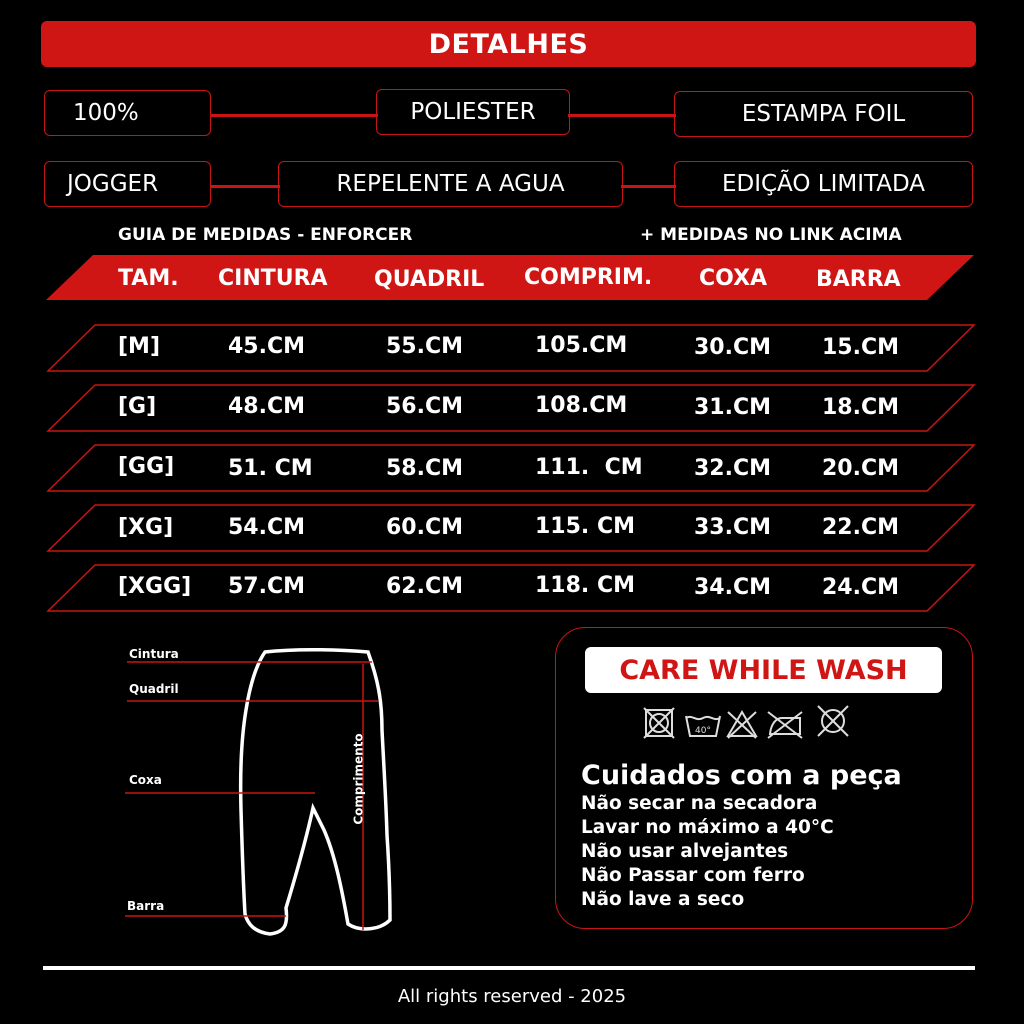 This screenshot has width=1024, height=1024. I want to click on table-cell: 34.CM, so click(733, 587).